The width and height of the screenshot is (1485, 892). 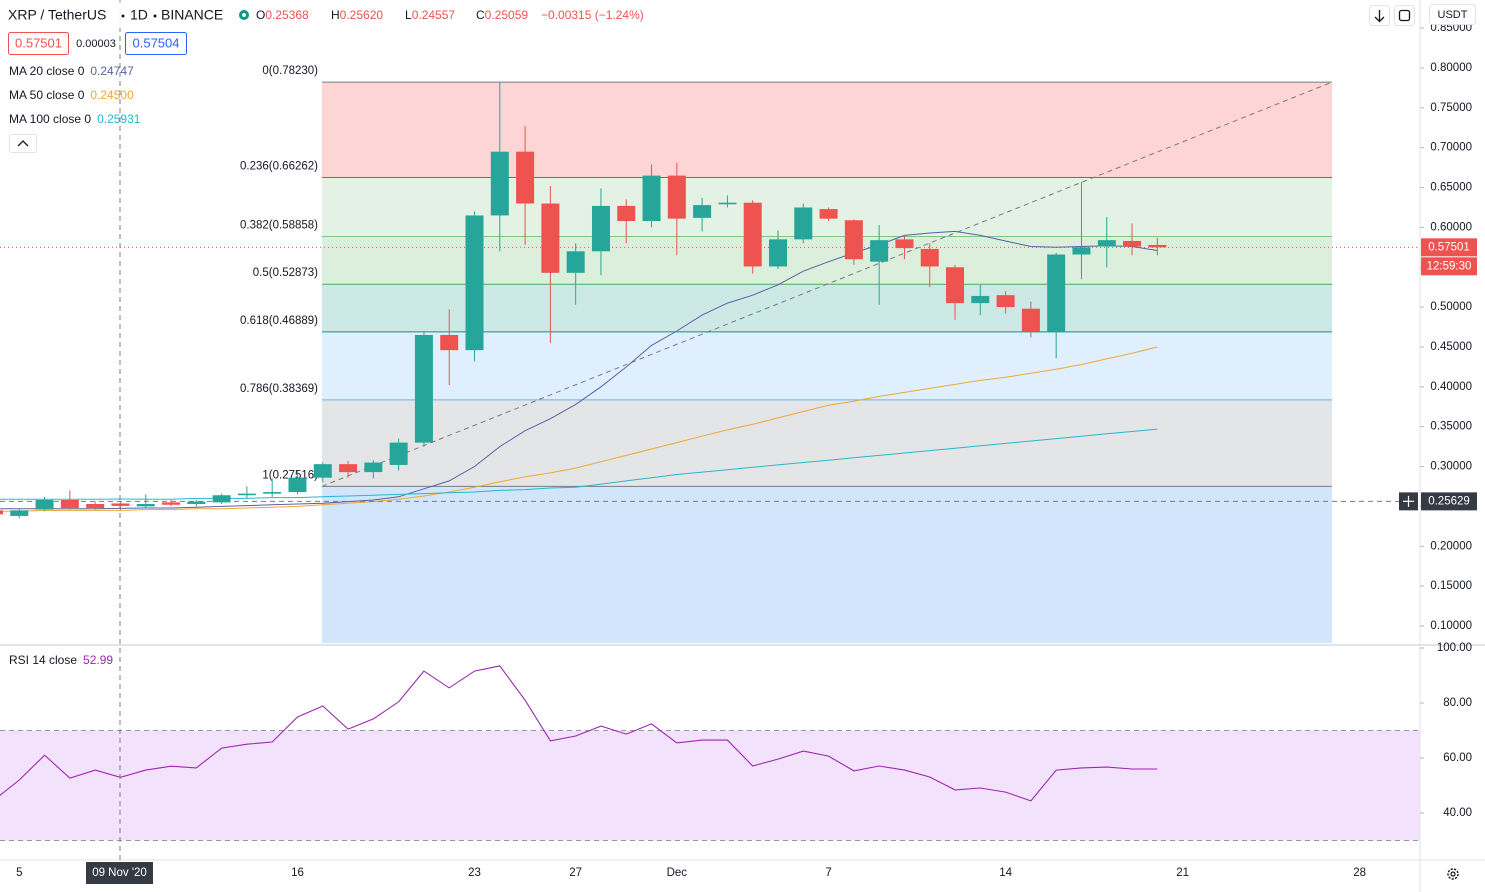 What do you see at coordinates (1451, 227) in the screenshot?
I see `y-tick-label: 0.60000` at bounding box center [1451, 227].